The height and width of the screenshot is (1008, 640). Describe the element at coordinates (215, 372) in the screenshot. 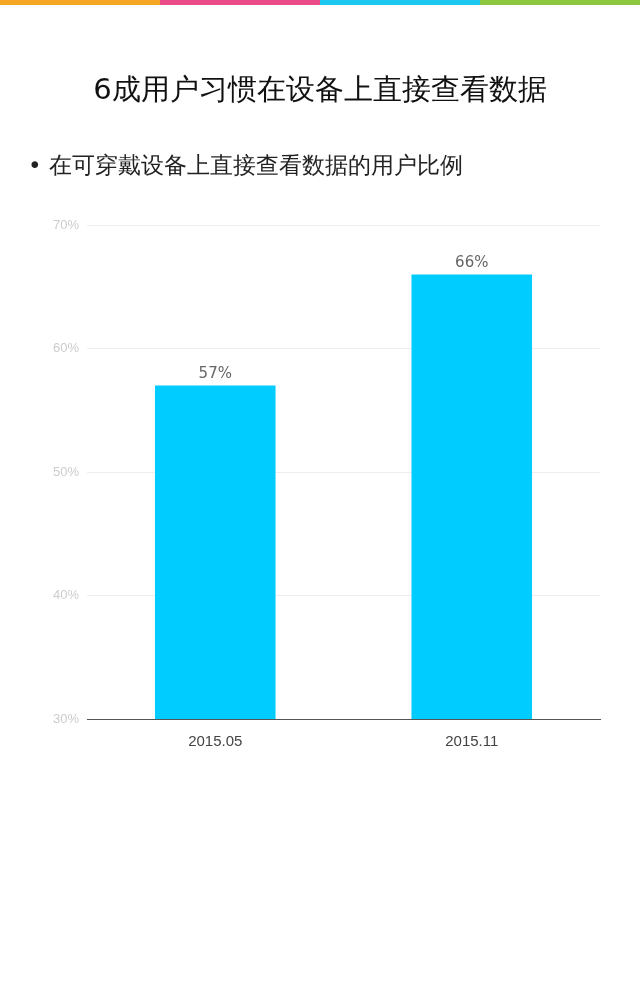

I see `data-label: 57%` at that location.